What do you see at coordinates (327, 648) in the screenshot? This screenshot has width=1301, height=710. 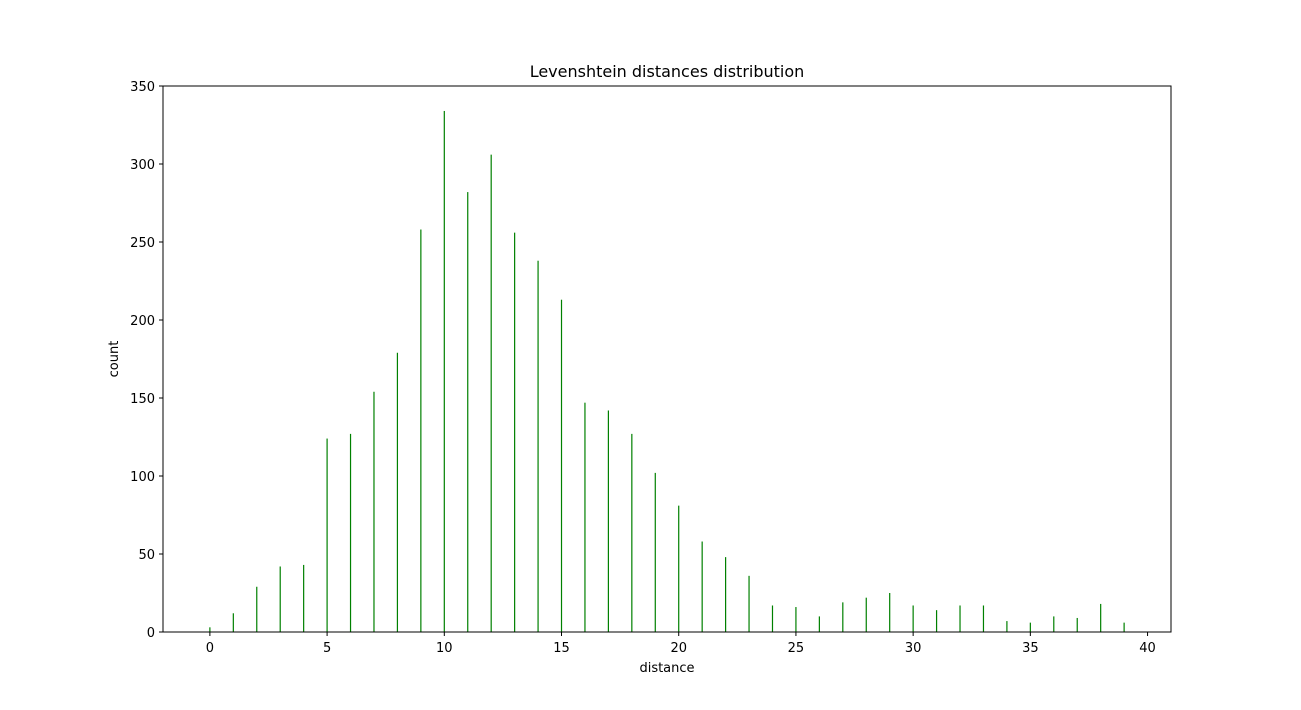 I see `x-tick-label: 5` at bounding box center [327, 648].